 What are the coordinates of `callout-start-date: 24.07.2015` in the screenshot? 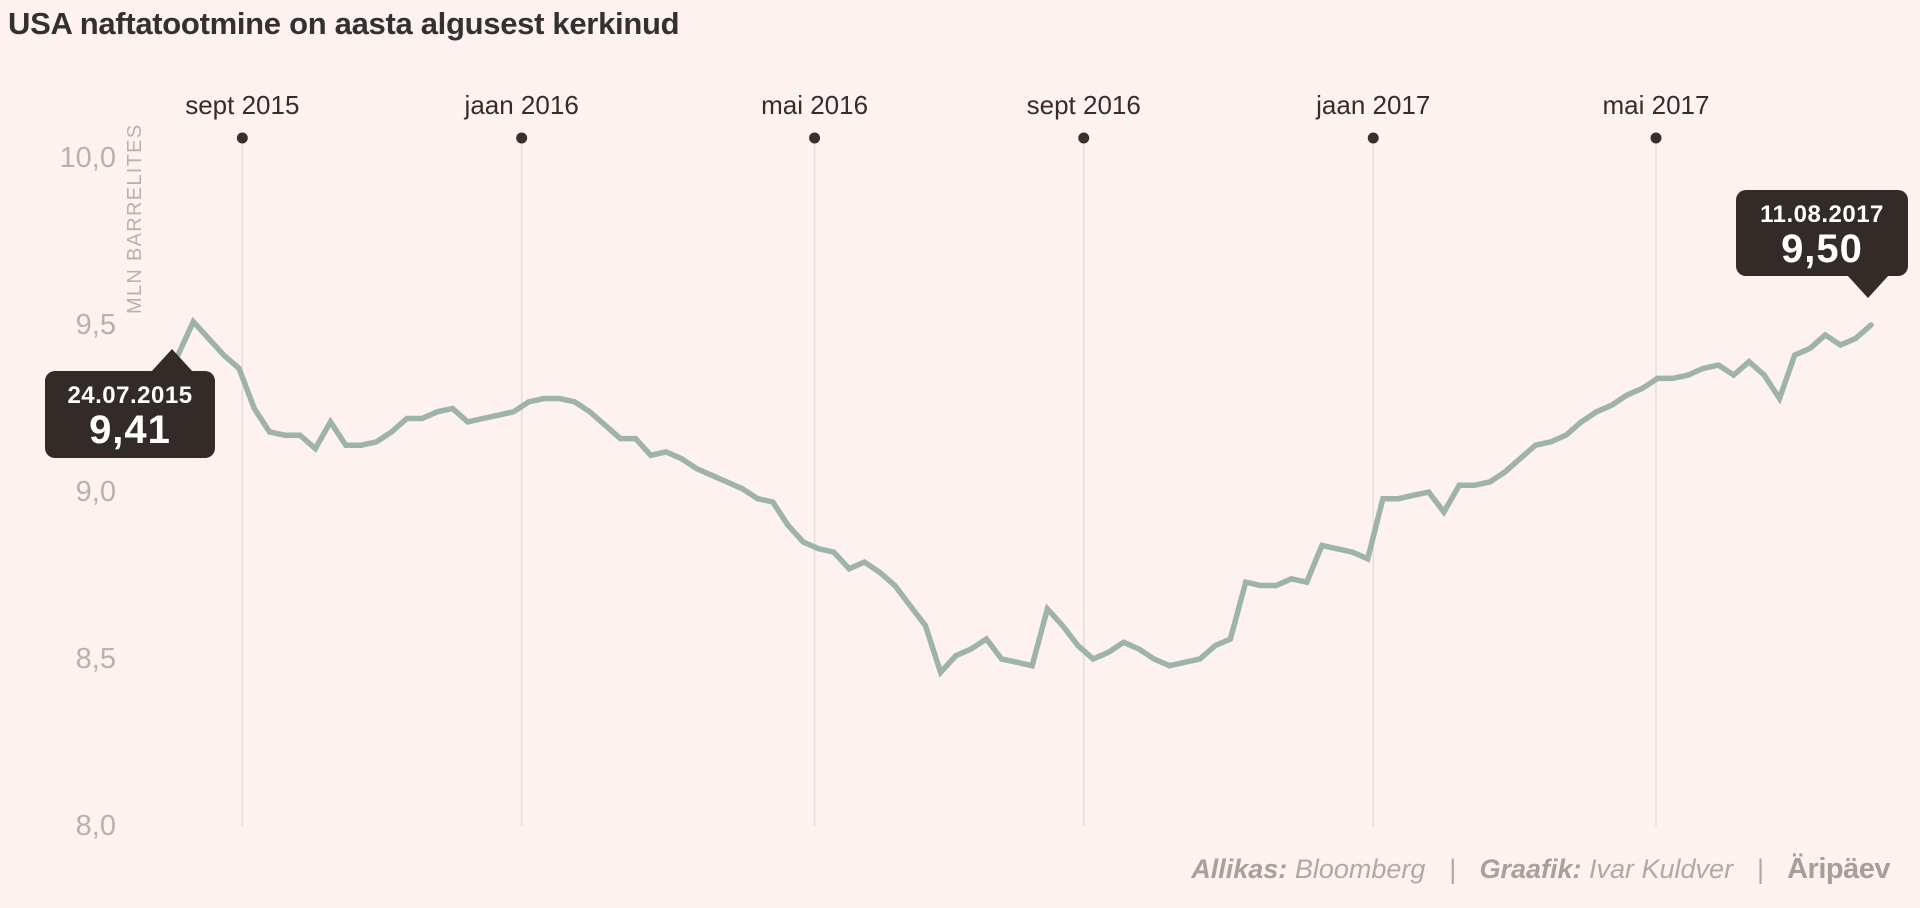 It's located at (130, 395).